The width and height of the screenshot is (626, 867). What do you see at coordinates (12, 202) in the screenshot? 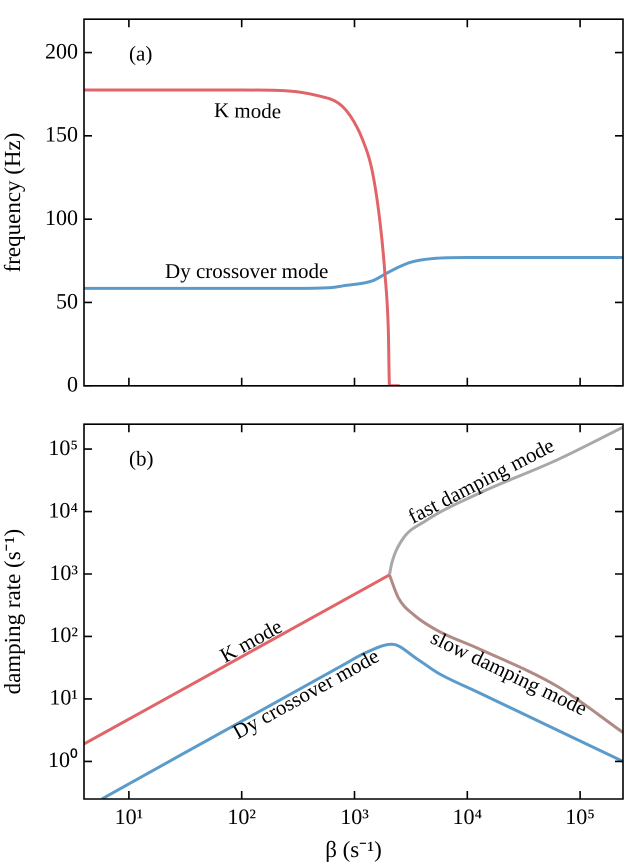
I see `y-axis-title: frequency (Hz)` at bounding box center [12, 202].